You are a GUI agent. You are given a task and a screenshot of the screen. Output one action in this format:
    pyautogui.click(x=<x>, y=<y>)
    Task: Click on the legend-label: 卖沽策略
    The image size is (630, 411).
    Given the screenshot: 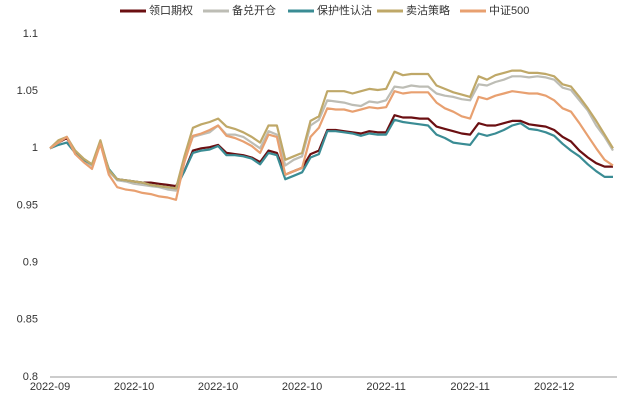 What is the action you would take?
    pyautogui.click(x=428, y=10)
    